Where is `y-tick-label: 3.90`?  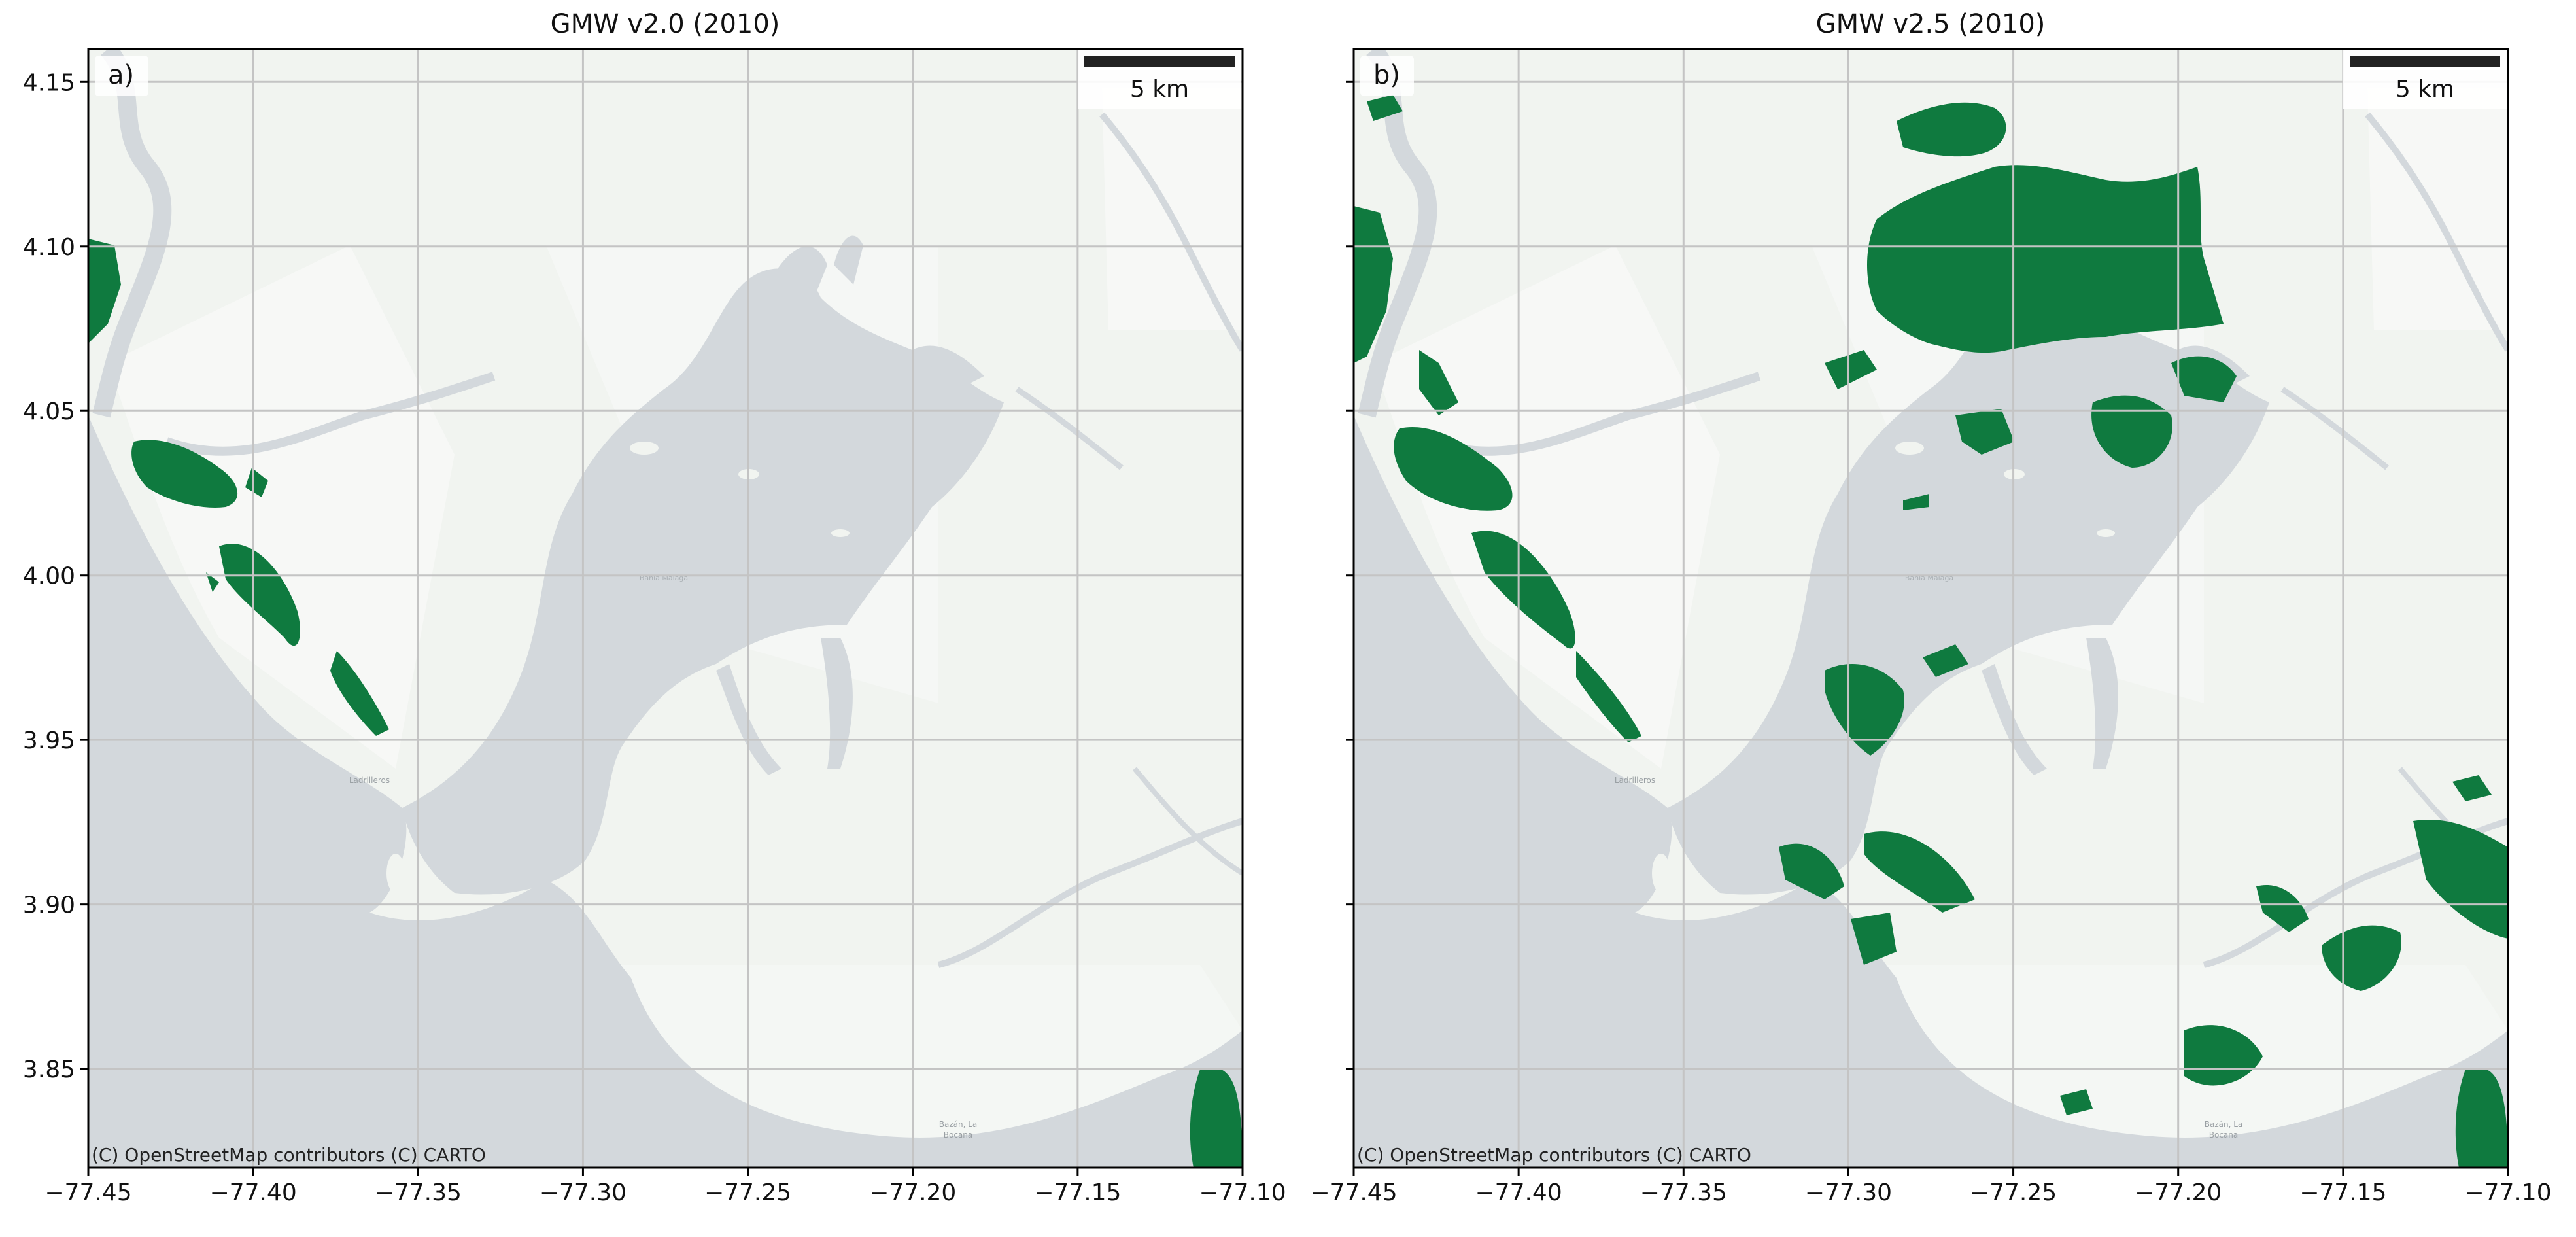
y-tick-label: 3.90 is located at coordinates (49, 905).